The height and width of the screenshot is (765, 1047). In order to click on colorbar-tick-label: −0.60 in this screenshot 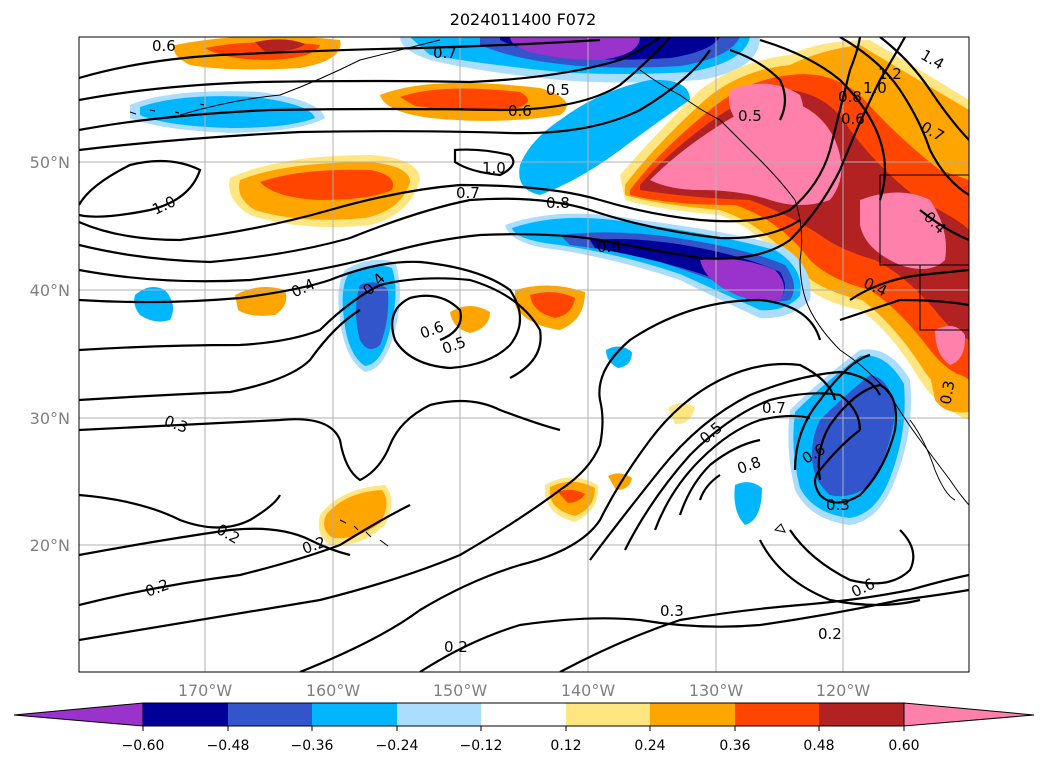, I will do `click(143, 746)`.